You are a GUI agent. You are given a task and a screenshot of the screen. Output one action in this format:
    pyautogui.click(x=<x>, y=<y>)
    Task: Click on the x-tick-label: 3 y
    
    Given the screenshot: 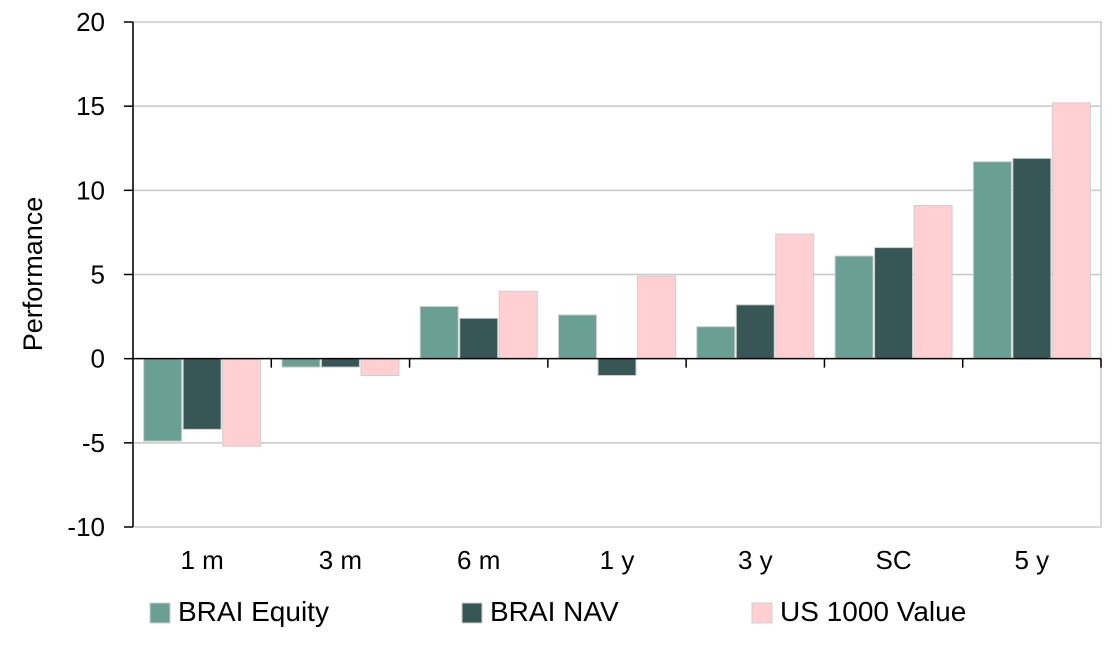 What is the action you would take?
    pyautogui.click(x=755, y=560)
    